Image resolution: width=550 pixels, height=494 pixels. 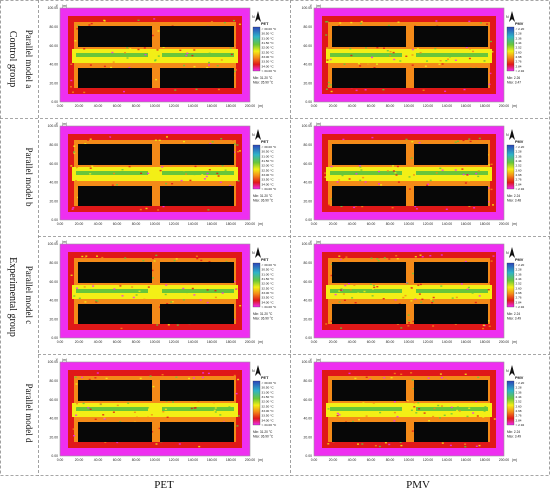 What do you see at coordinates (270, 425) in the screenshot?
I see `legend-label: > 34.00 °C` at bounding box center [270, 425].